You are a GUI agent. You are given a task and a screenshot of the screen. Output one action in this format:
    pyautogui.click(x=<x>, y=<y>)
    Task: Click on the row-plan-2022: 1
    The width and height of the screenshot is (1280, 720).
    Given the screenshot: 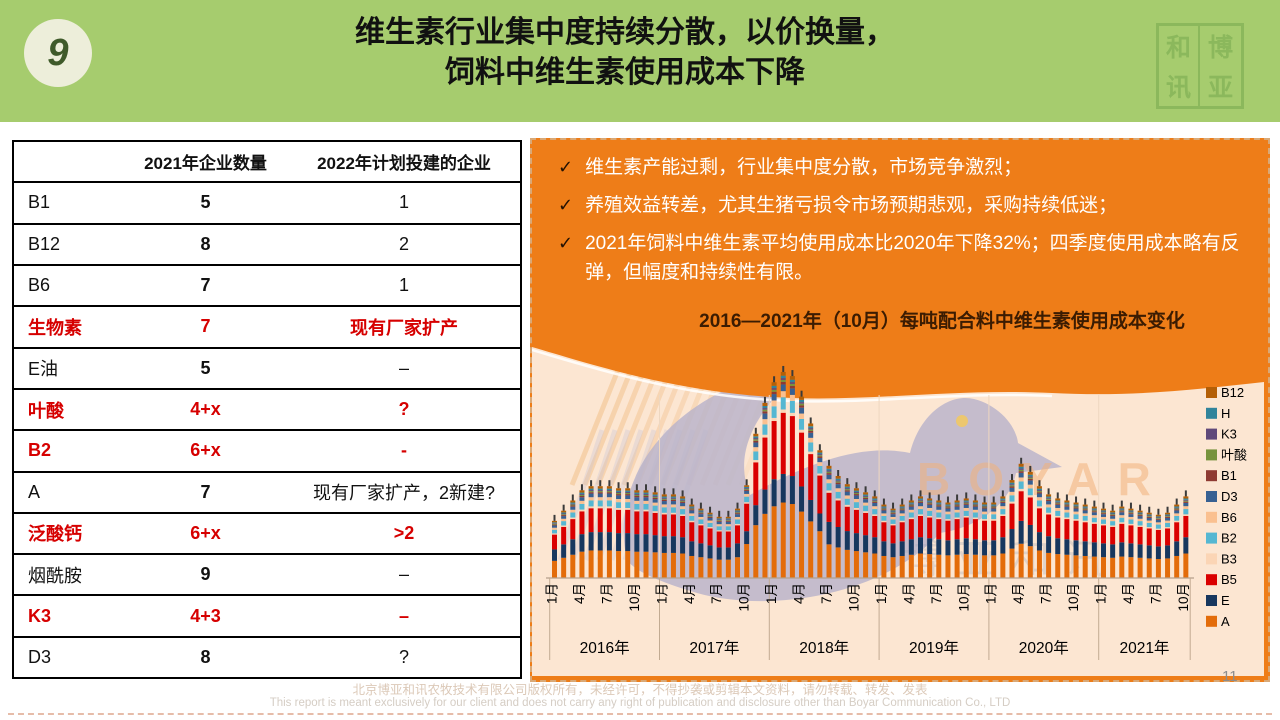 What is the action you would take?
    pyautogui.click(x=403, y=202)
    